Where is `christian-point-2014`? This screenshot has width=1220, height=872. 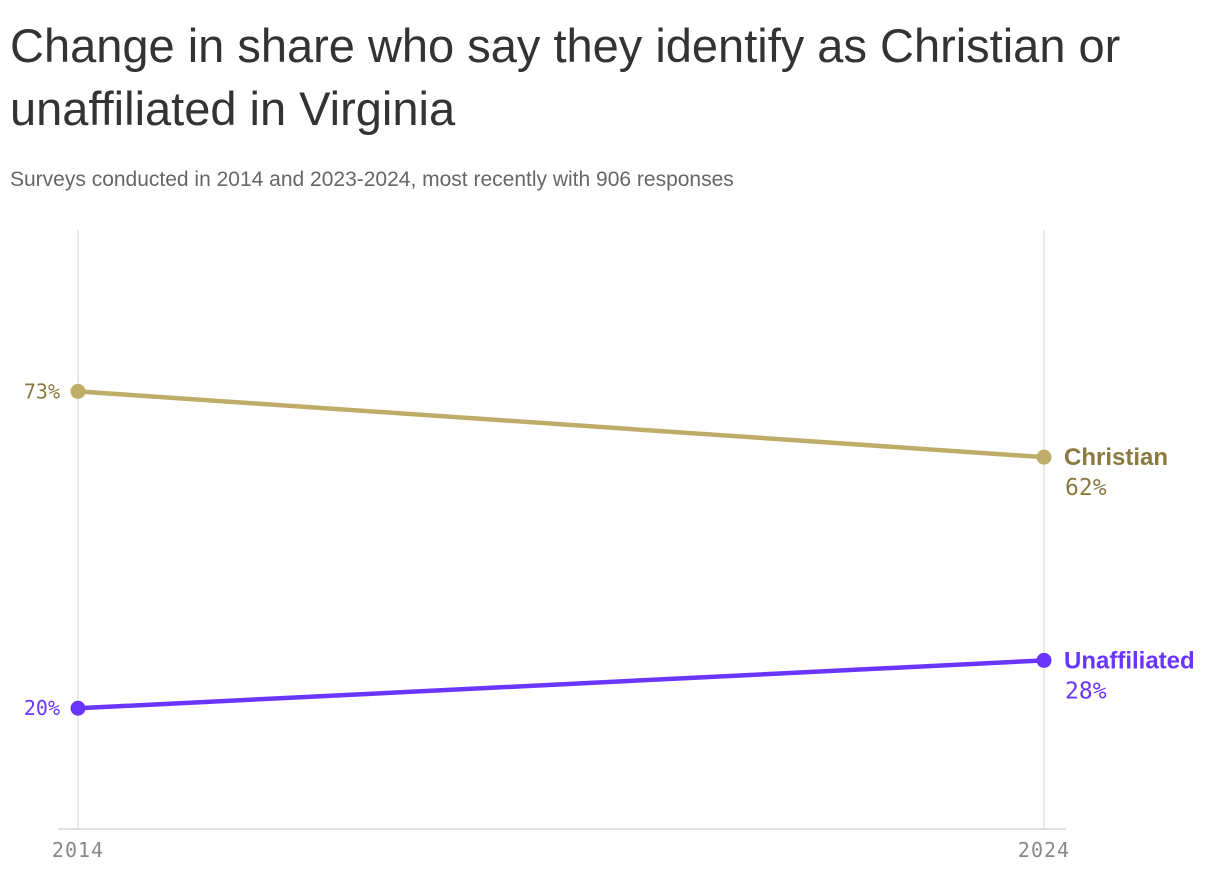
christian-point-2014 is located at coordinates (78, 391).